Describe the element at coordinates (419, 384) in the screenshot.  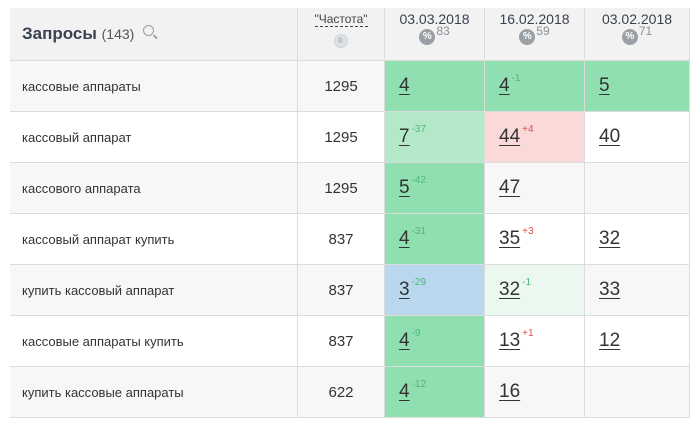
I see `position-change: -12` at that location.